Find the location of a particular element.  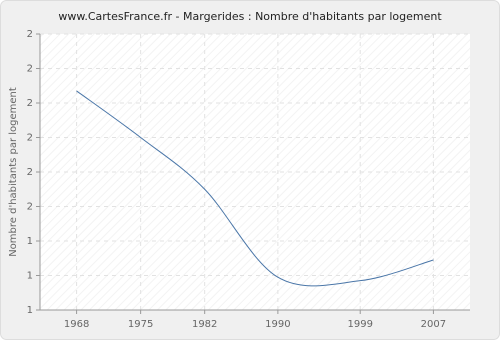

x-tick-label: 1990 is located at coordinates (277, 324).